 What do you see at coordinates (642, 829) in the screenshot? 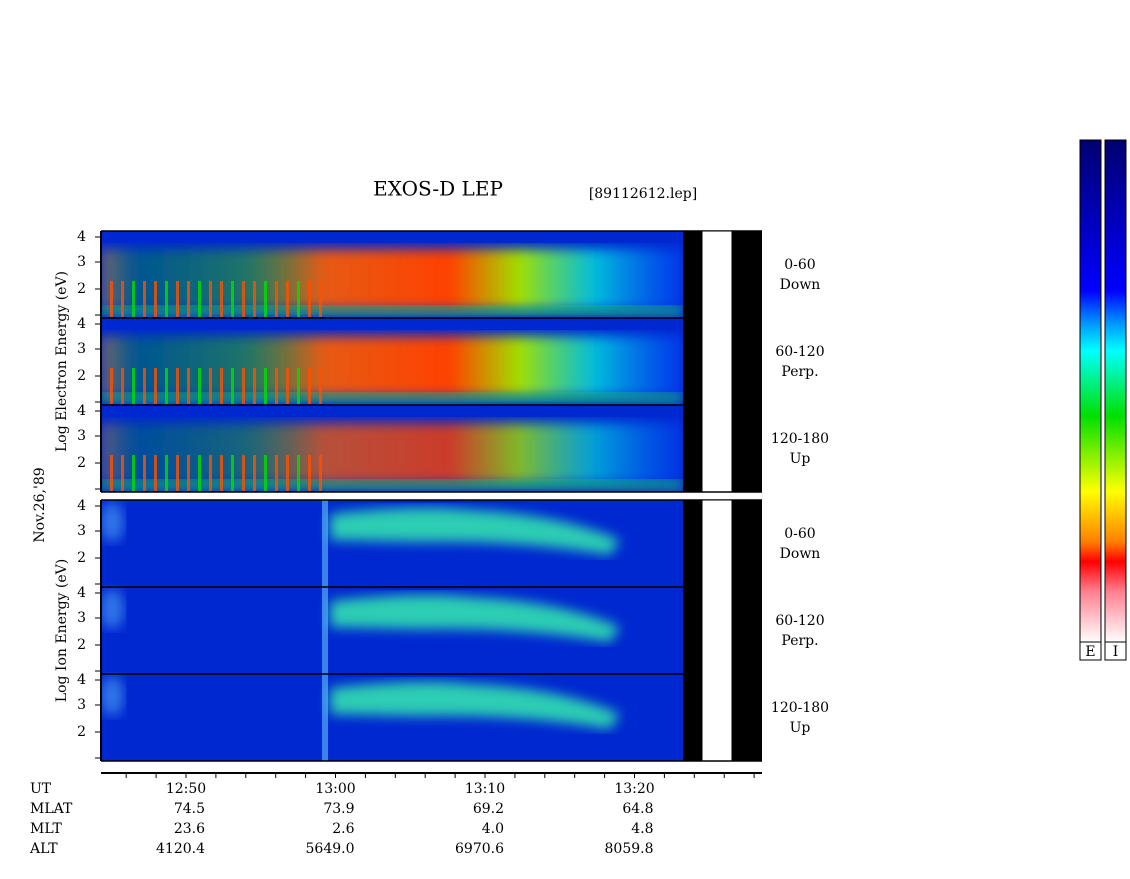
I see `cell: 4.8` at bounding box center [642, 829].